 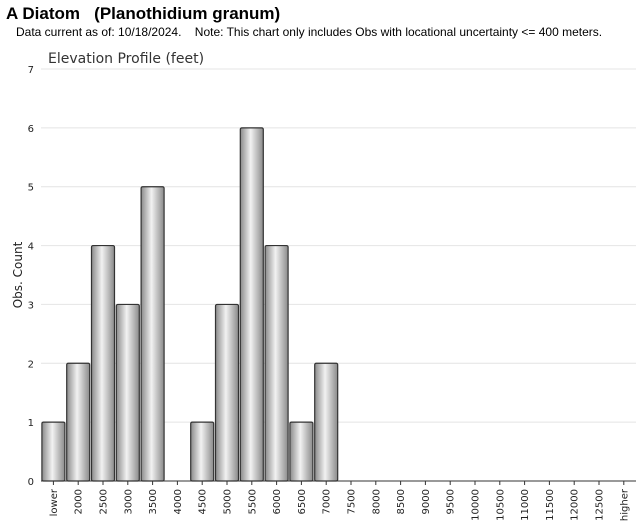 I want to click on x-tick-label: 11500, so click(x=550, y=505).